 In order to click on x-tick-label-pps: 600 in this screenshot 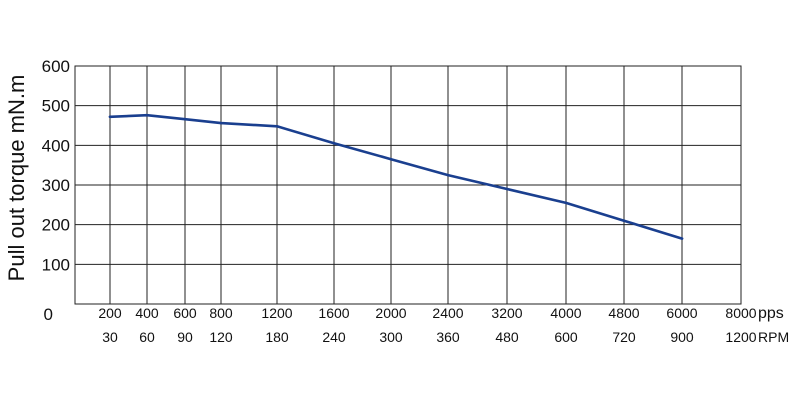, I will do `click(185, 313)`.